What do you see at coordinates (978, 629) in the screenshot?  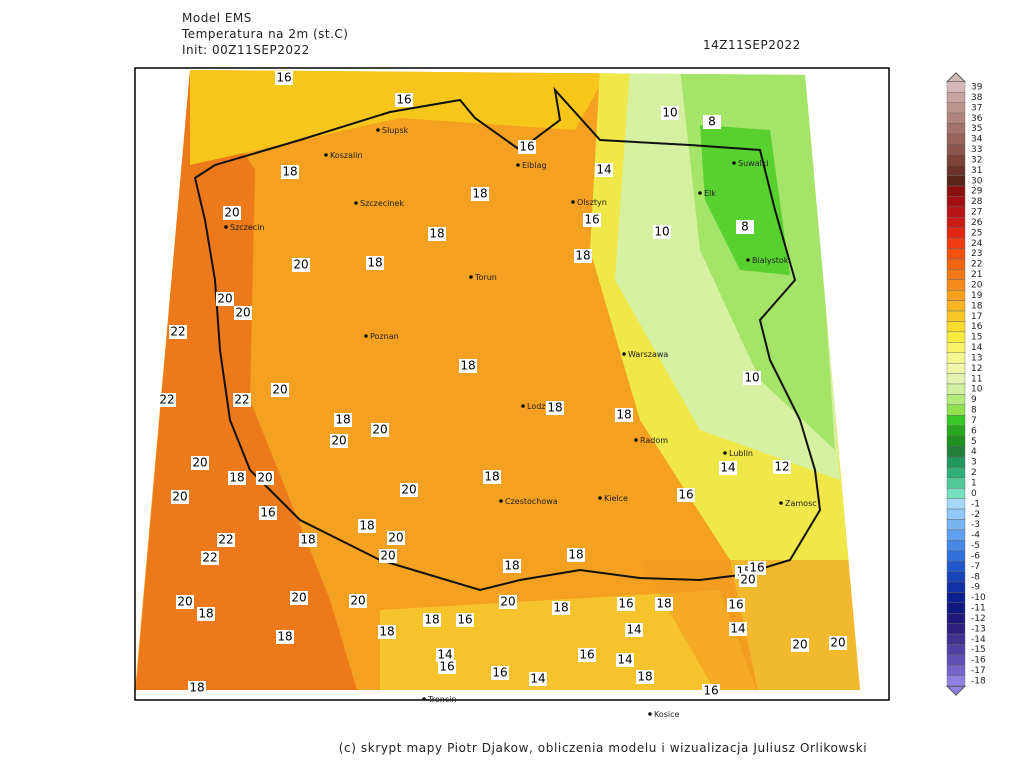 I see `colorbar-label: -13` at bounding box center [978, 629].